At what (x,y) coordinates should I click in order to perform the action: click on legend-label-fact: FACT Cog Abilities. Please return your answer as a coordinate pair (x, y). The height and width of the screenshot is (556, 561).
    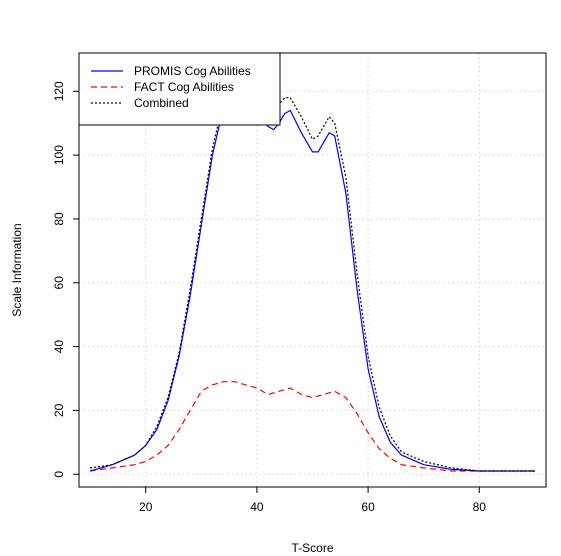
    Looking at the image, I should click on (184, 87).